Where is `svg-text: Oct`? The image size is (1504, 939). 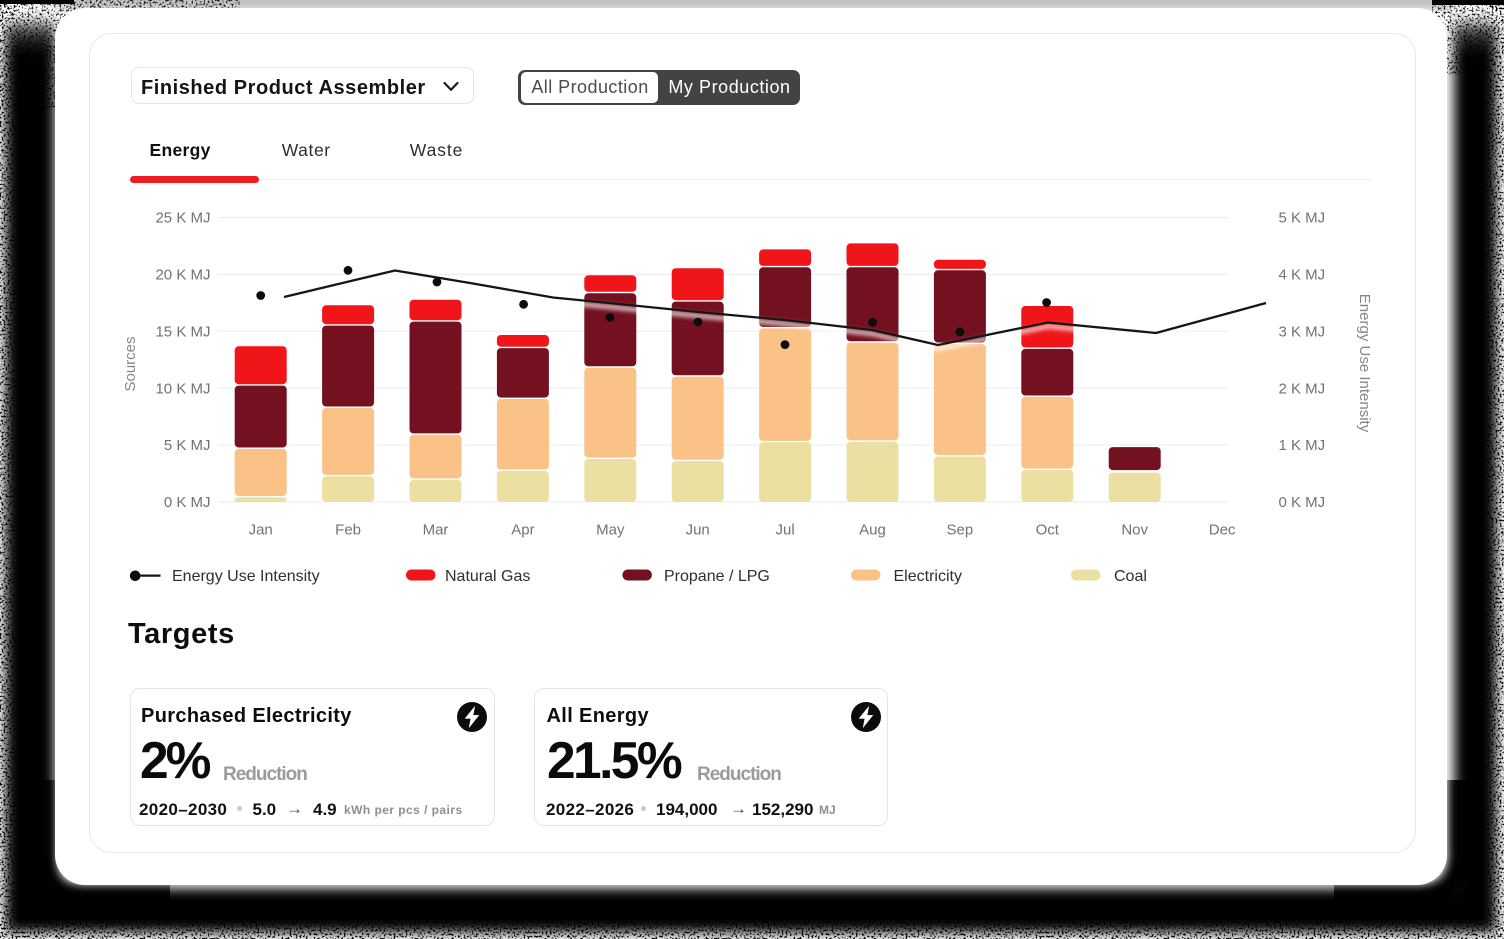
svg-text: Oct is located at coordinates (1048, 530).